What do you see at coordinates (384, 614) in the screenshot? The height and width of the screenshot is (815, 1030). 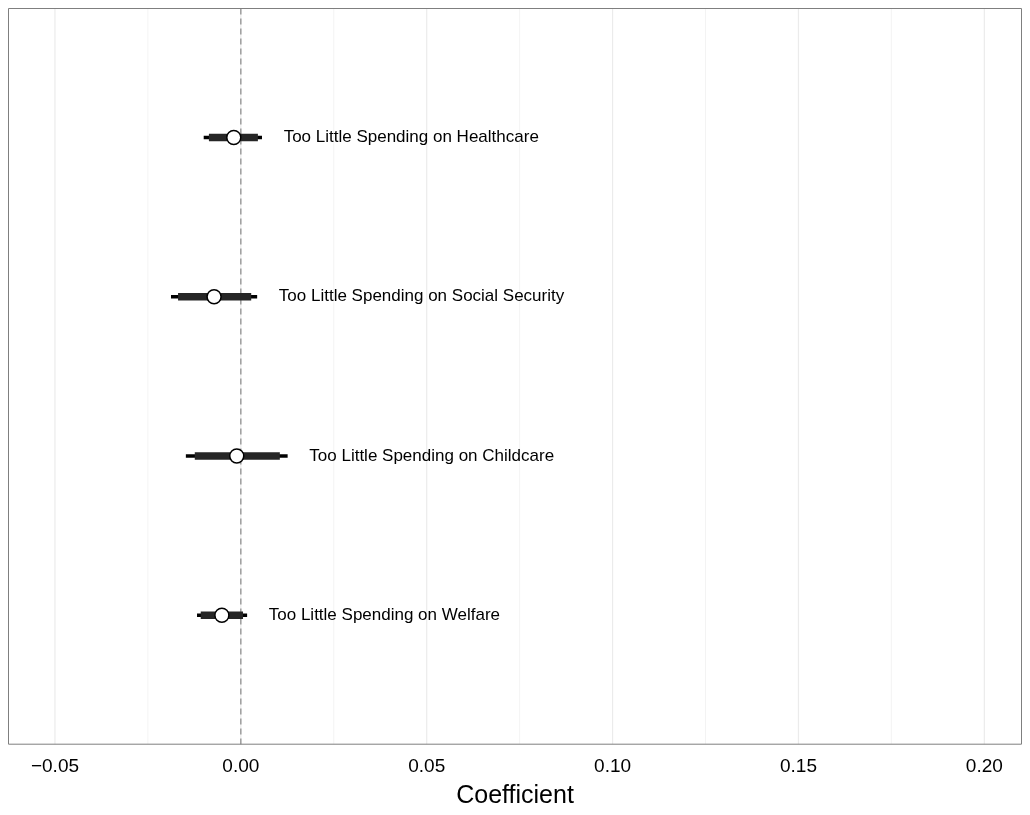 I see `y-tick-label: Too Little Spending on Welfare` at bounding box center [384, 614].